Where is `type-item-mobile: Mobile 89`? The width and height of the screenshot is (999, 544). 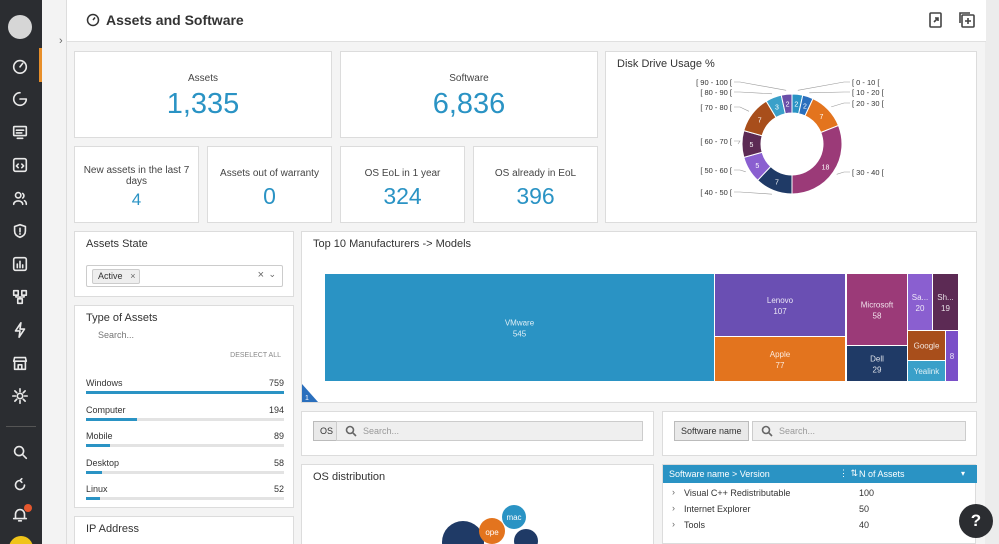 type-item-mobile: Mobile 89 is located at coordinates (185, 442).